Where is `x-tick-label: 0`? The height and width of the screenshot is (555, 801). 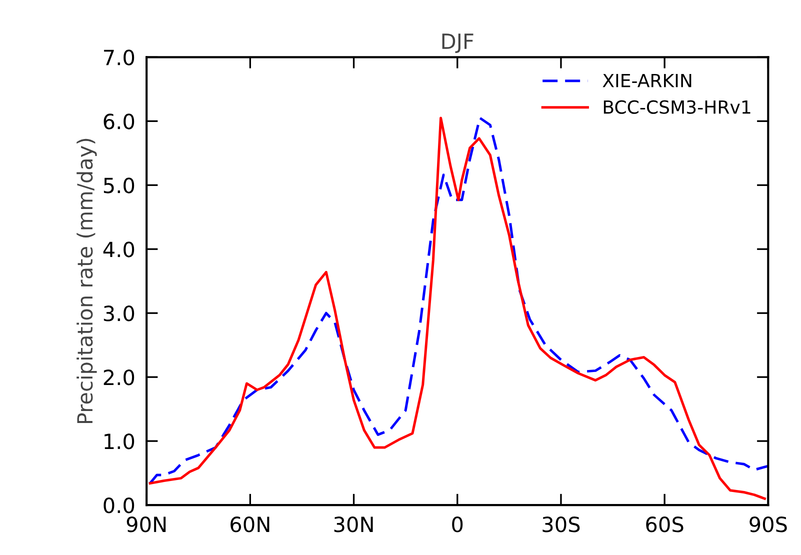
x-tick-label: 0 is located at coordinates (457, 524).